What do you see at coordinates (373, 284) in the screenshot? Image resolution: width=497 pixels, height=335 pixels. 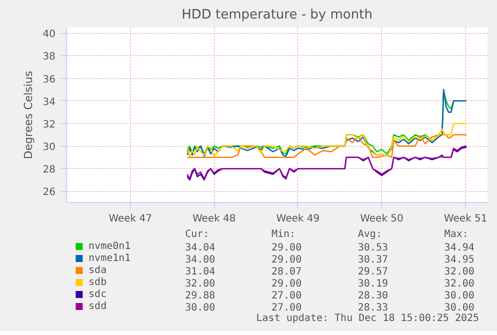 I see `text: 30.19` at bounding box center [373, 284].